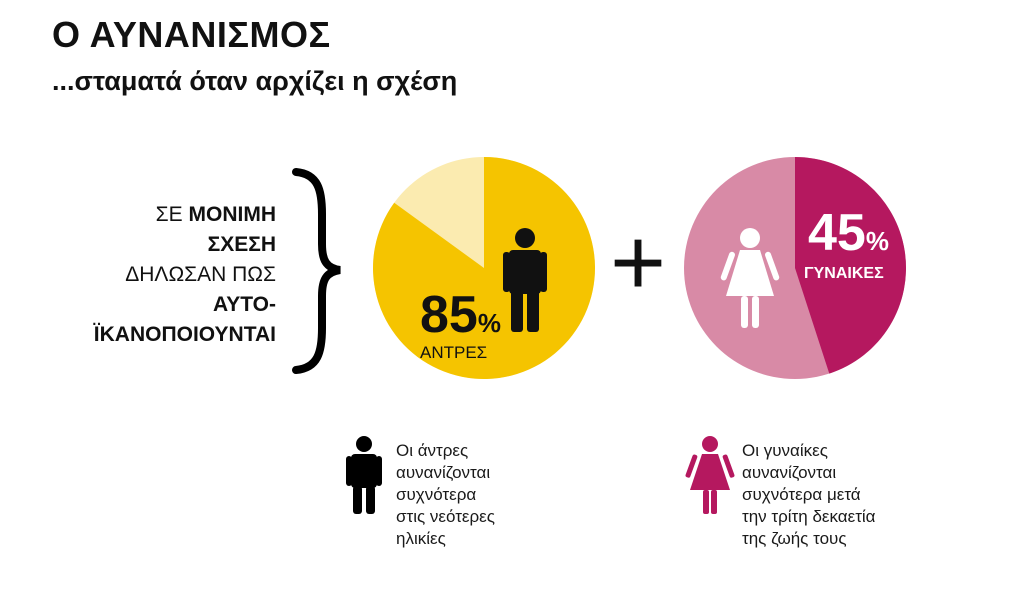 Image resolution: width=1012 pixels, height=603 pixels. Describe the element at coordinates (750, 278) in the screenshot. I see `woman-icon` at that location.